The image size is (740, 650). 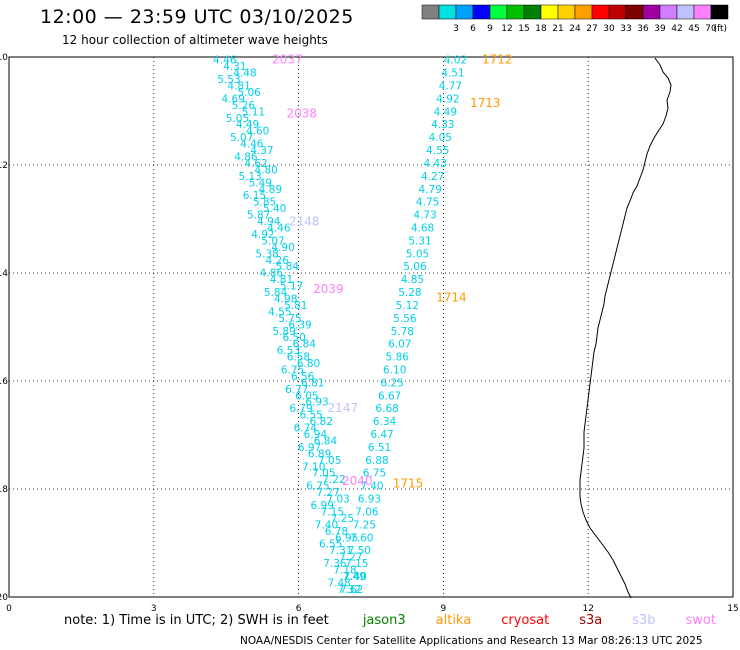 What do you see at coordinates (405, 319) in the screenshot?
I see `wave-height-value: 5.56` at bounding box center [405, 319].